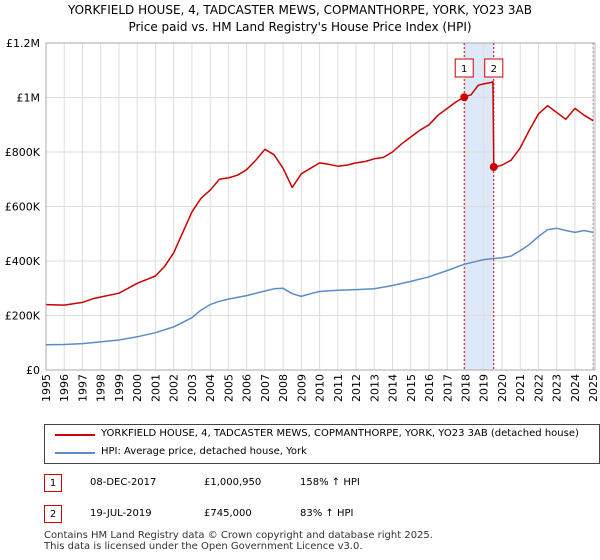  I want to click on x-tick-label: 2002, so click(174, 388).